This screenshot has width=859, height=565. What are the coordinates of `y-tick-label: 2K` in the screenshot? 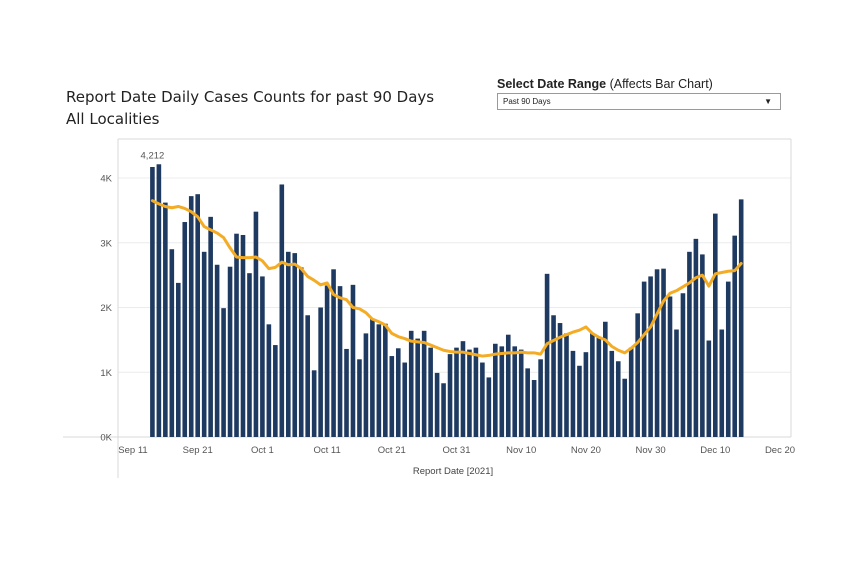 It's located at (106, 308).